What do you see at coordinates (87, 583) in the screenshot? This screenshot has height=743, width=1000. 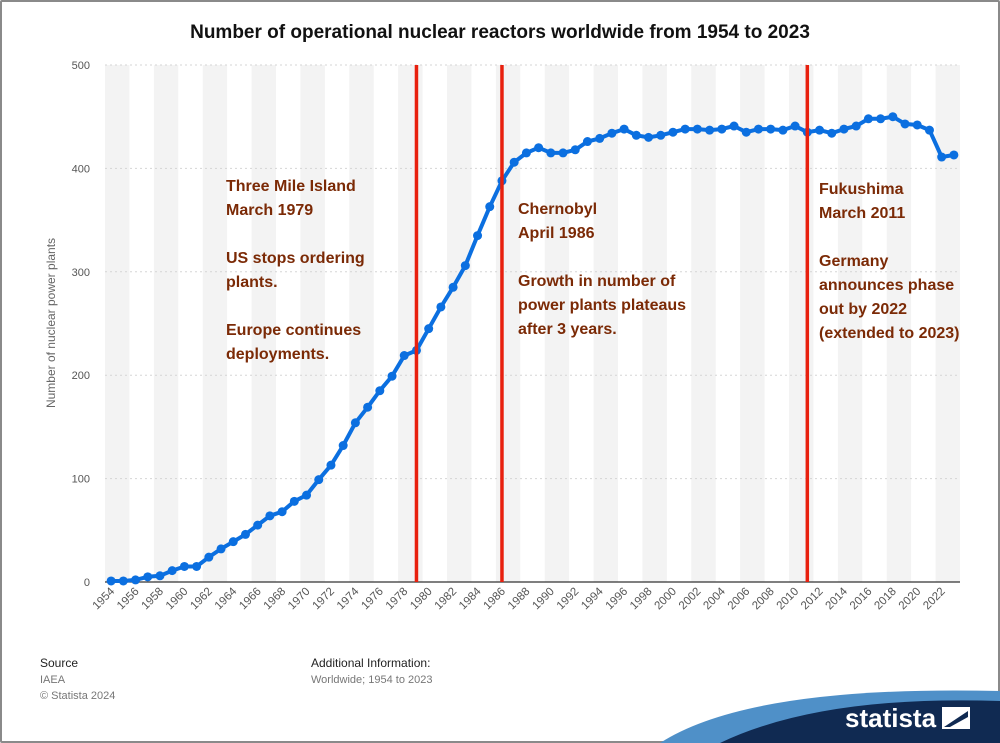 I see `y-tick-label: 0` at bounding box center [87, 583].